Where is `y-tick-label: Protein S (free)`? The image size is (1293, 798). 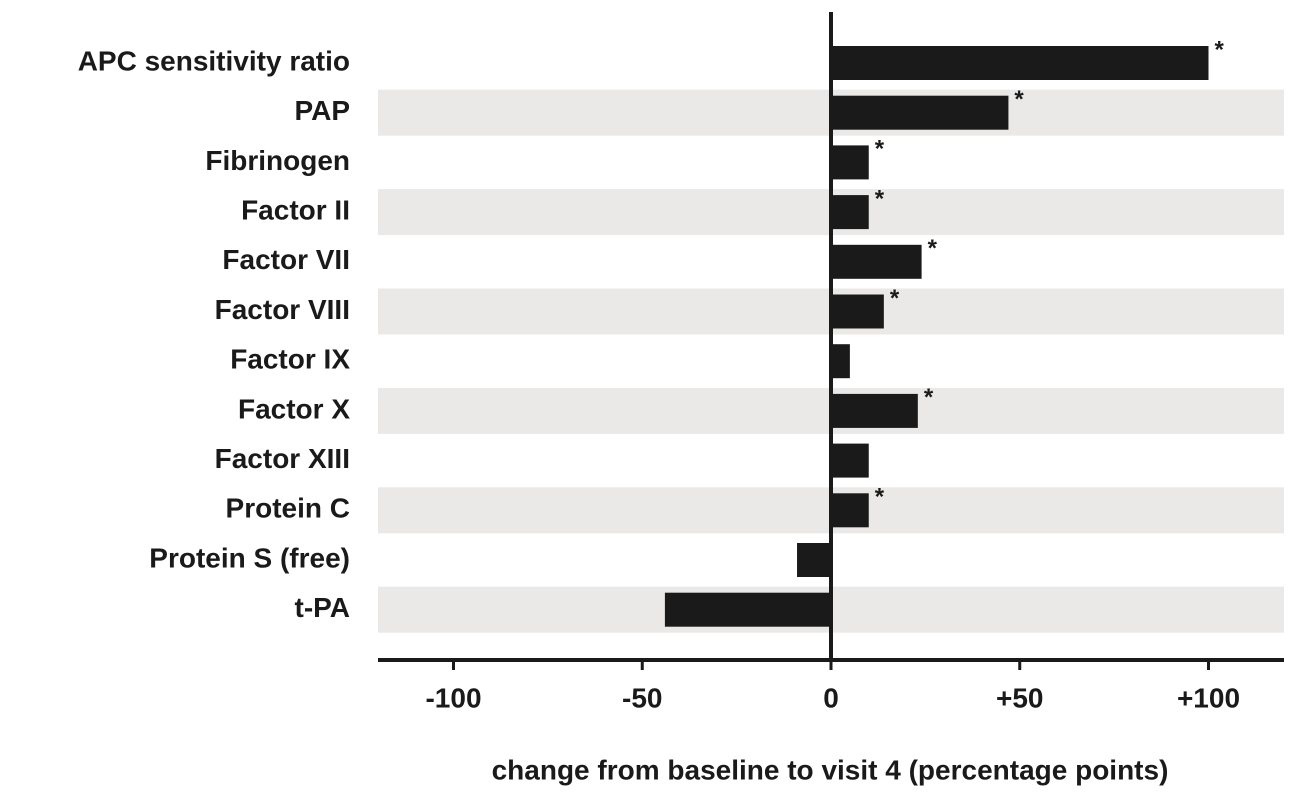
y-tick-label: Protein S (free) is located at coordinates (249, 557).